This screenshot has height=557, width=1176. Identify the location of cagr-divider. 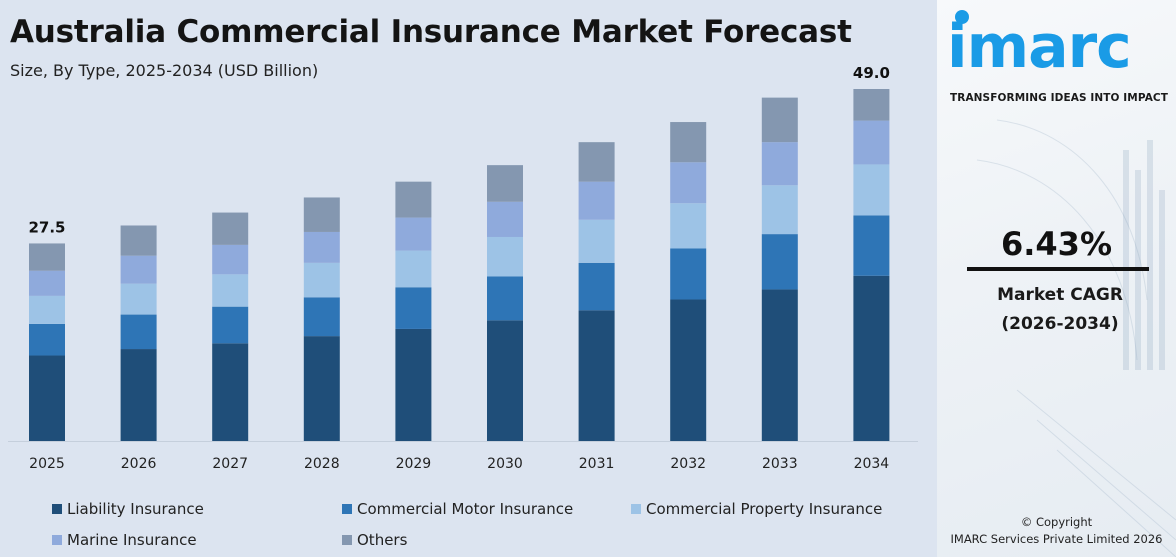
(1058, 269).